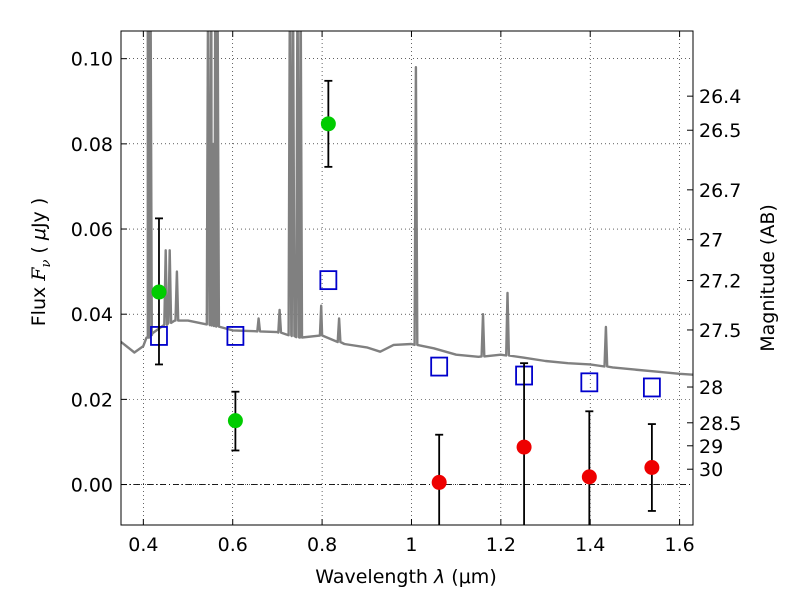 The width and height of the screenshot is (800, 600). Describe the element at coordinates (322, 545) in the screenshot. I see `x-tick-label: 0.8` at that location.